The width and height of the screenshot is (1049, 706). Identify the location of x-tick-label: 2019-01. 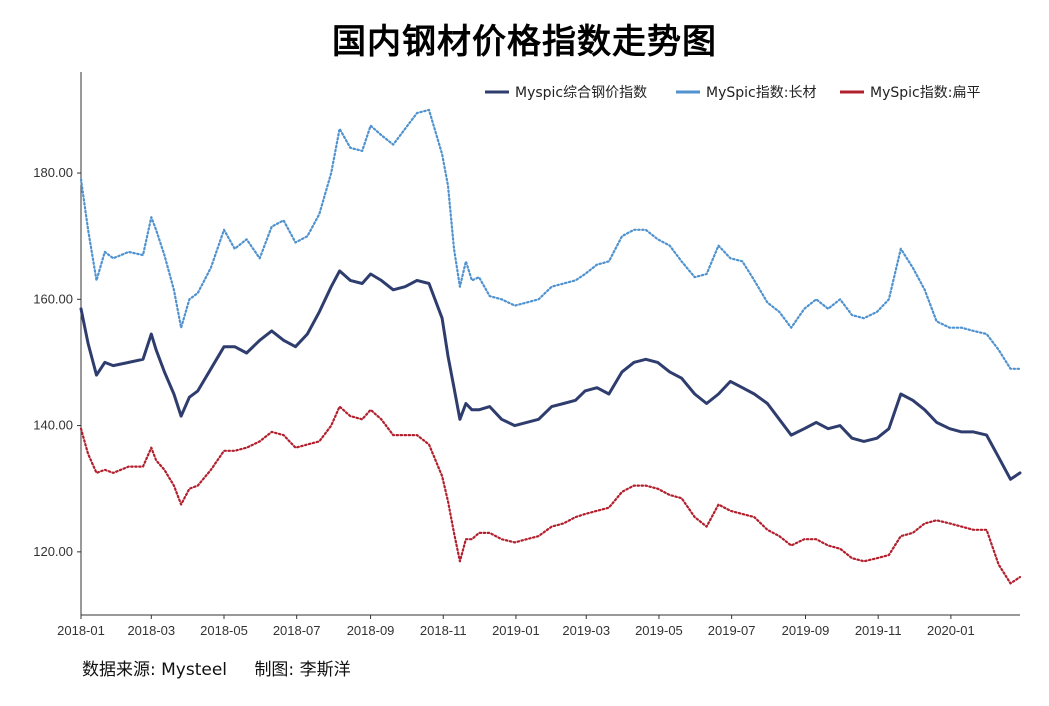
(516, 630).